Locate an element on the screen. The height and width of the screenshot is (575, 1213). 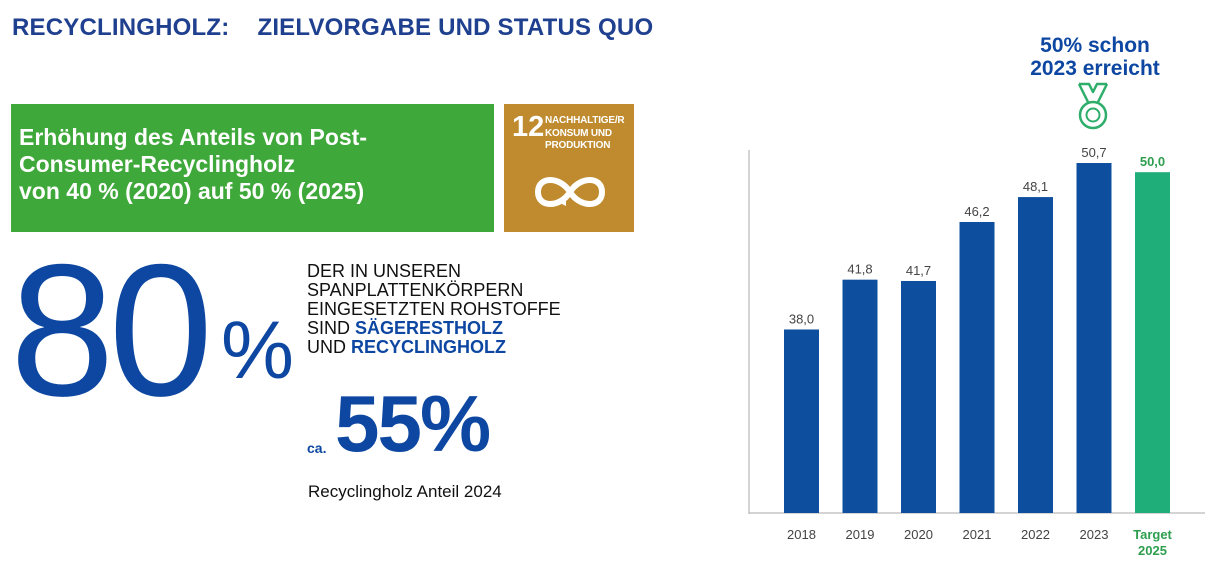
callout-line-2: 2023 erreicht is located at coordinates (1095, 68).